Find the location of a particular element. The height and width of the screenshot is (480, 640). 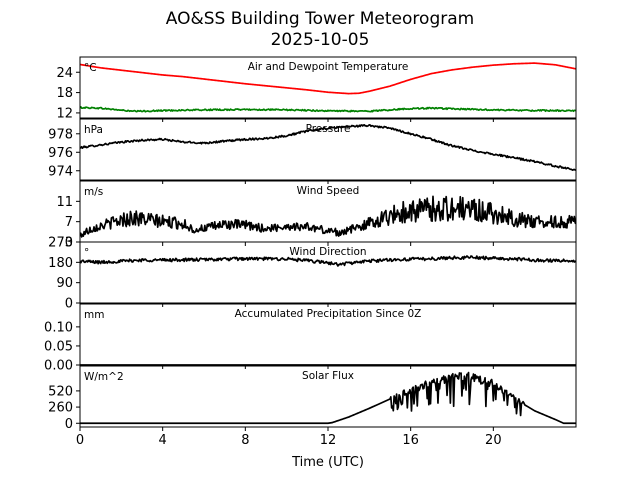

unit-label-solar_flux: W/m^2 is located at coordinates (104, 377).